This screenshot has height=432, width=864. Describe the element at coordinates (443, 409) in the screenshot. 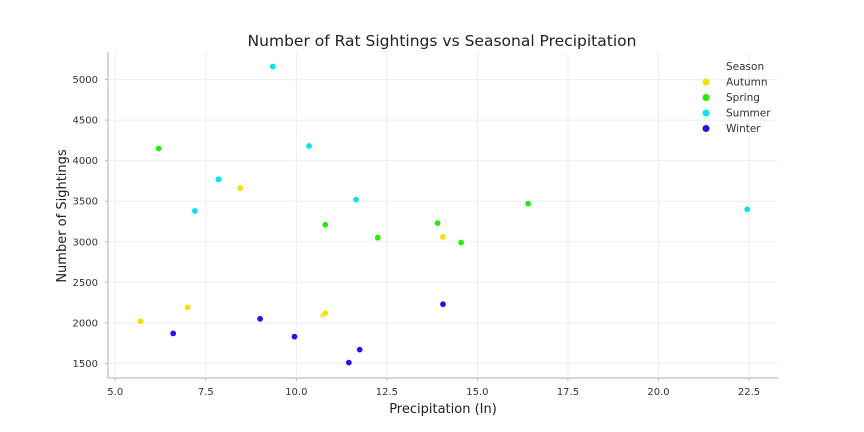

I see `x-axis-title: Precipitation (In)` at that location.